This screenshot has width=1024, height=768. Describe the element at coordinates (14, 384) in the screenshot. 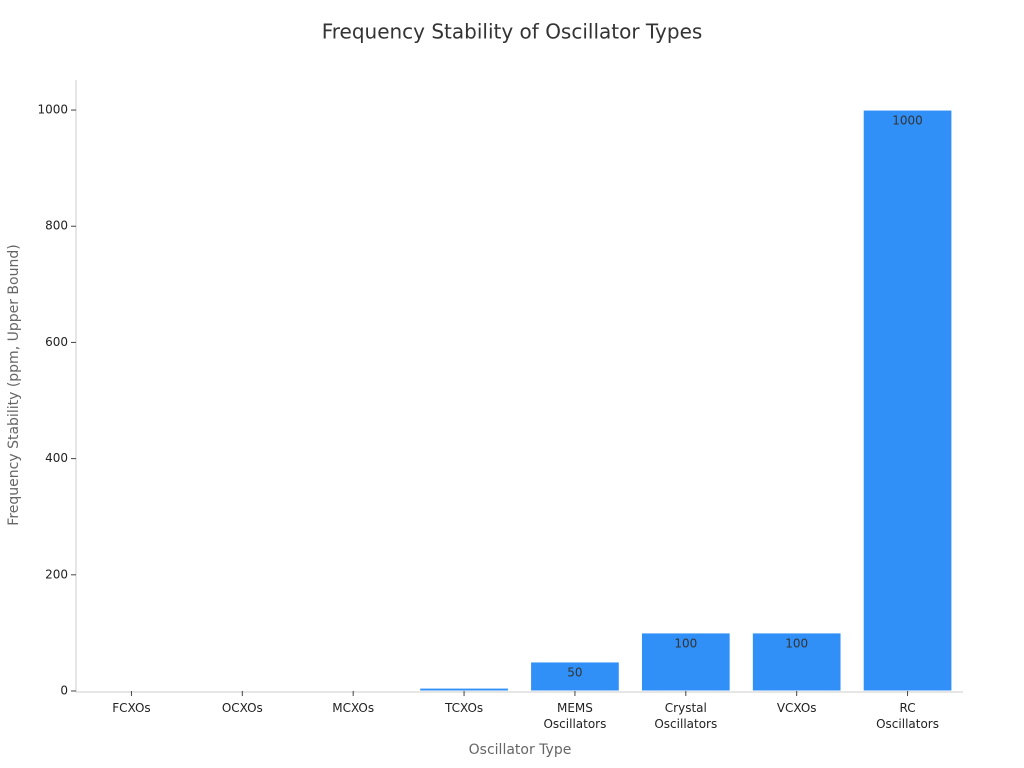

I see `y-axis-label: Frequency Stability (ppm, Upper Bound)` at that location.